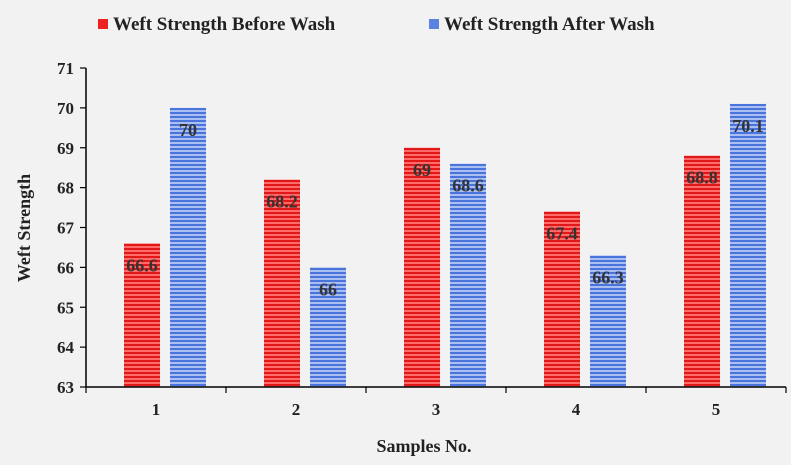 The image size is (791, 465). I want to click on data-label: 68.8, so click(702, 178).